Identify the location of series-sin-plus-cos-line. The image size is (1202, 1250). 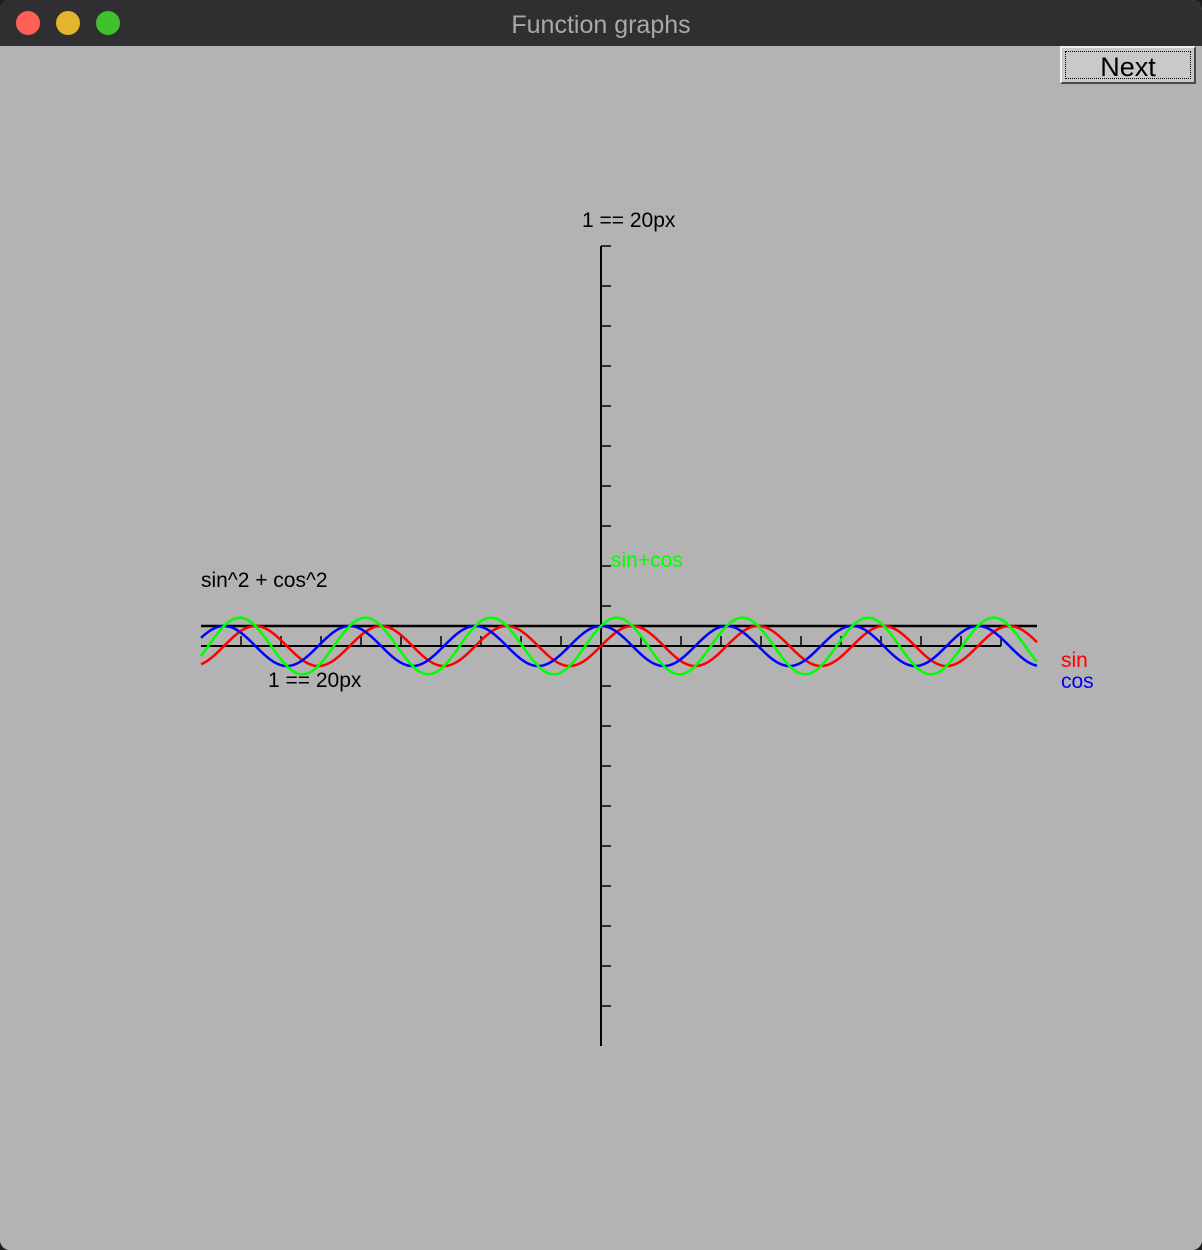
(618, 646).